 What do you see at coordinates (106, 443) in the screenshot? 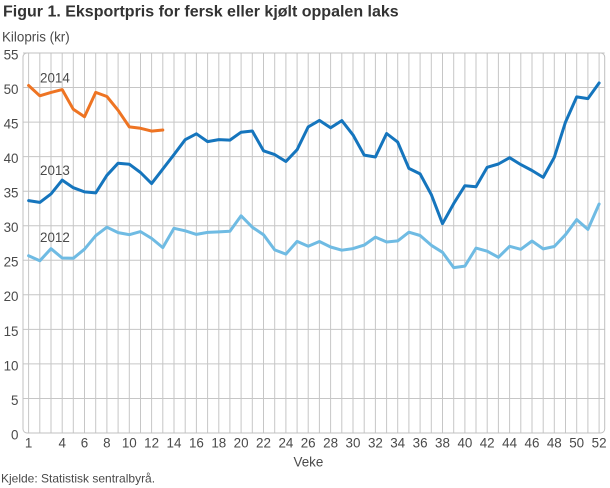
I see `svg-text: 8` at bounding box center [106, 443].